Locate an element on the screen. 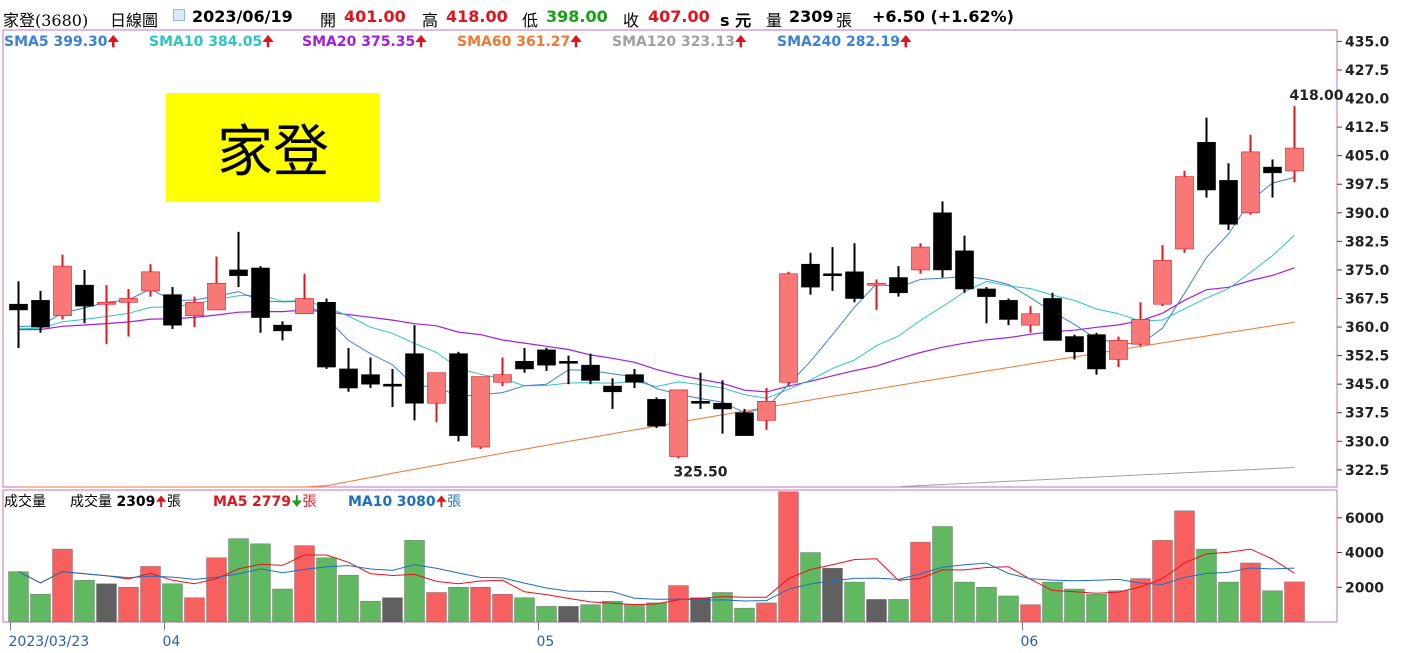 This screenshot has height=653, width=1401. price-tick-label: 435.0 is located at coordinates (1367, 42).